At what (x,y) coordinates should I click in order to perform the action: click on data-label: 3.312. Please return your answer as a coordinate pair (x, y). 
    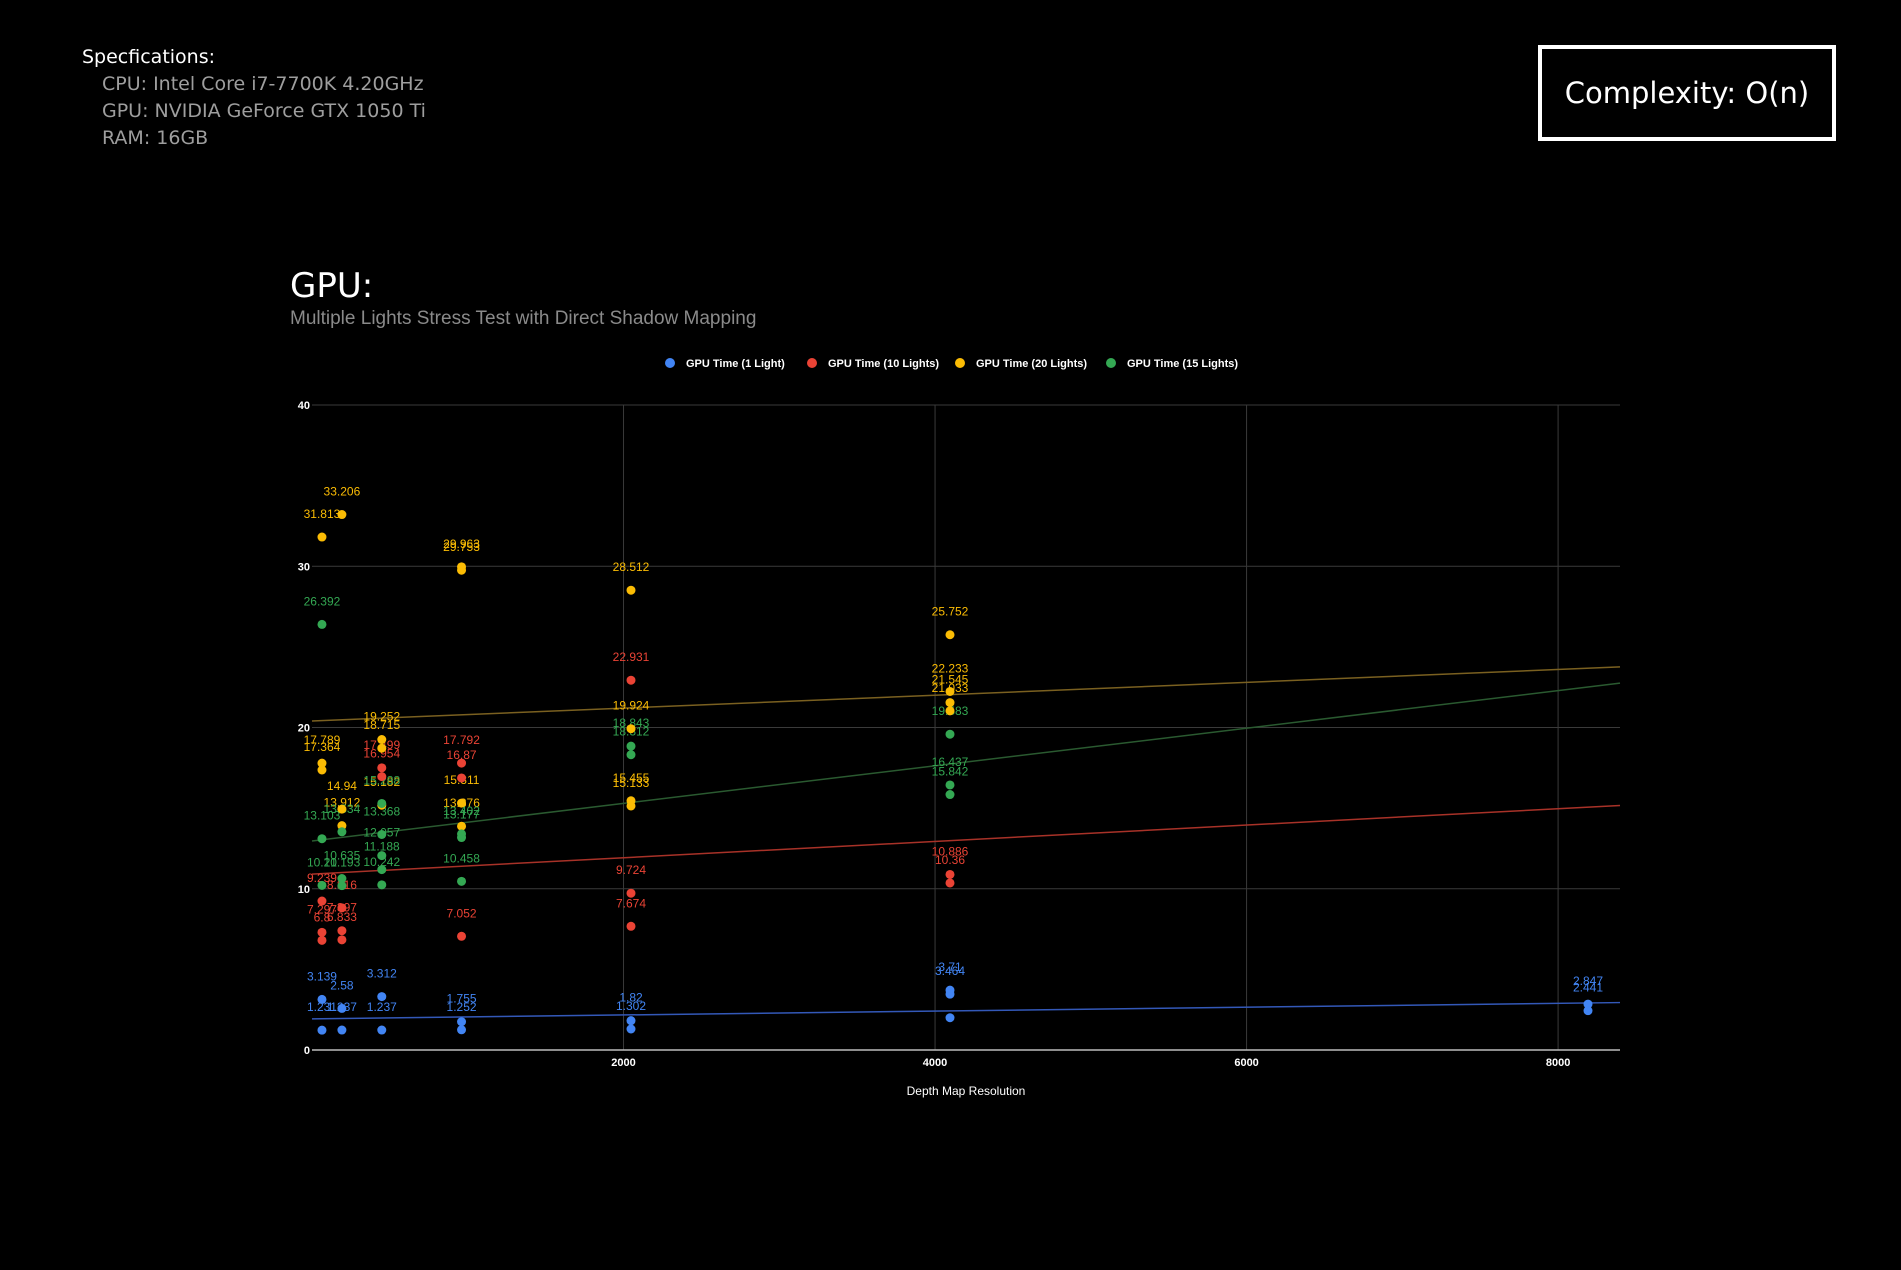
    Looking at the image, I should click on (382, 974).